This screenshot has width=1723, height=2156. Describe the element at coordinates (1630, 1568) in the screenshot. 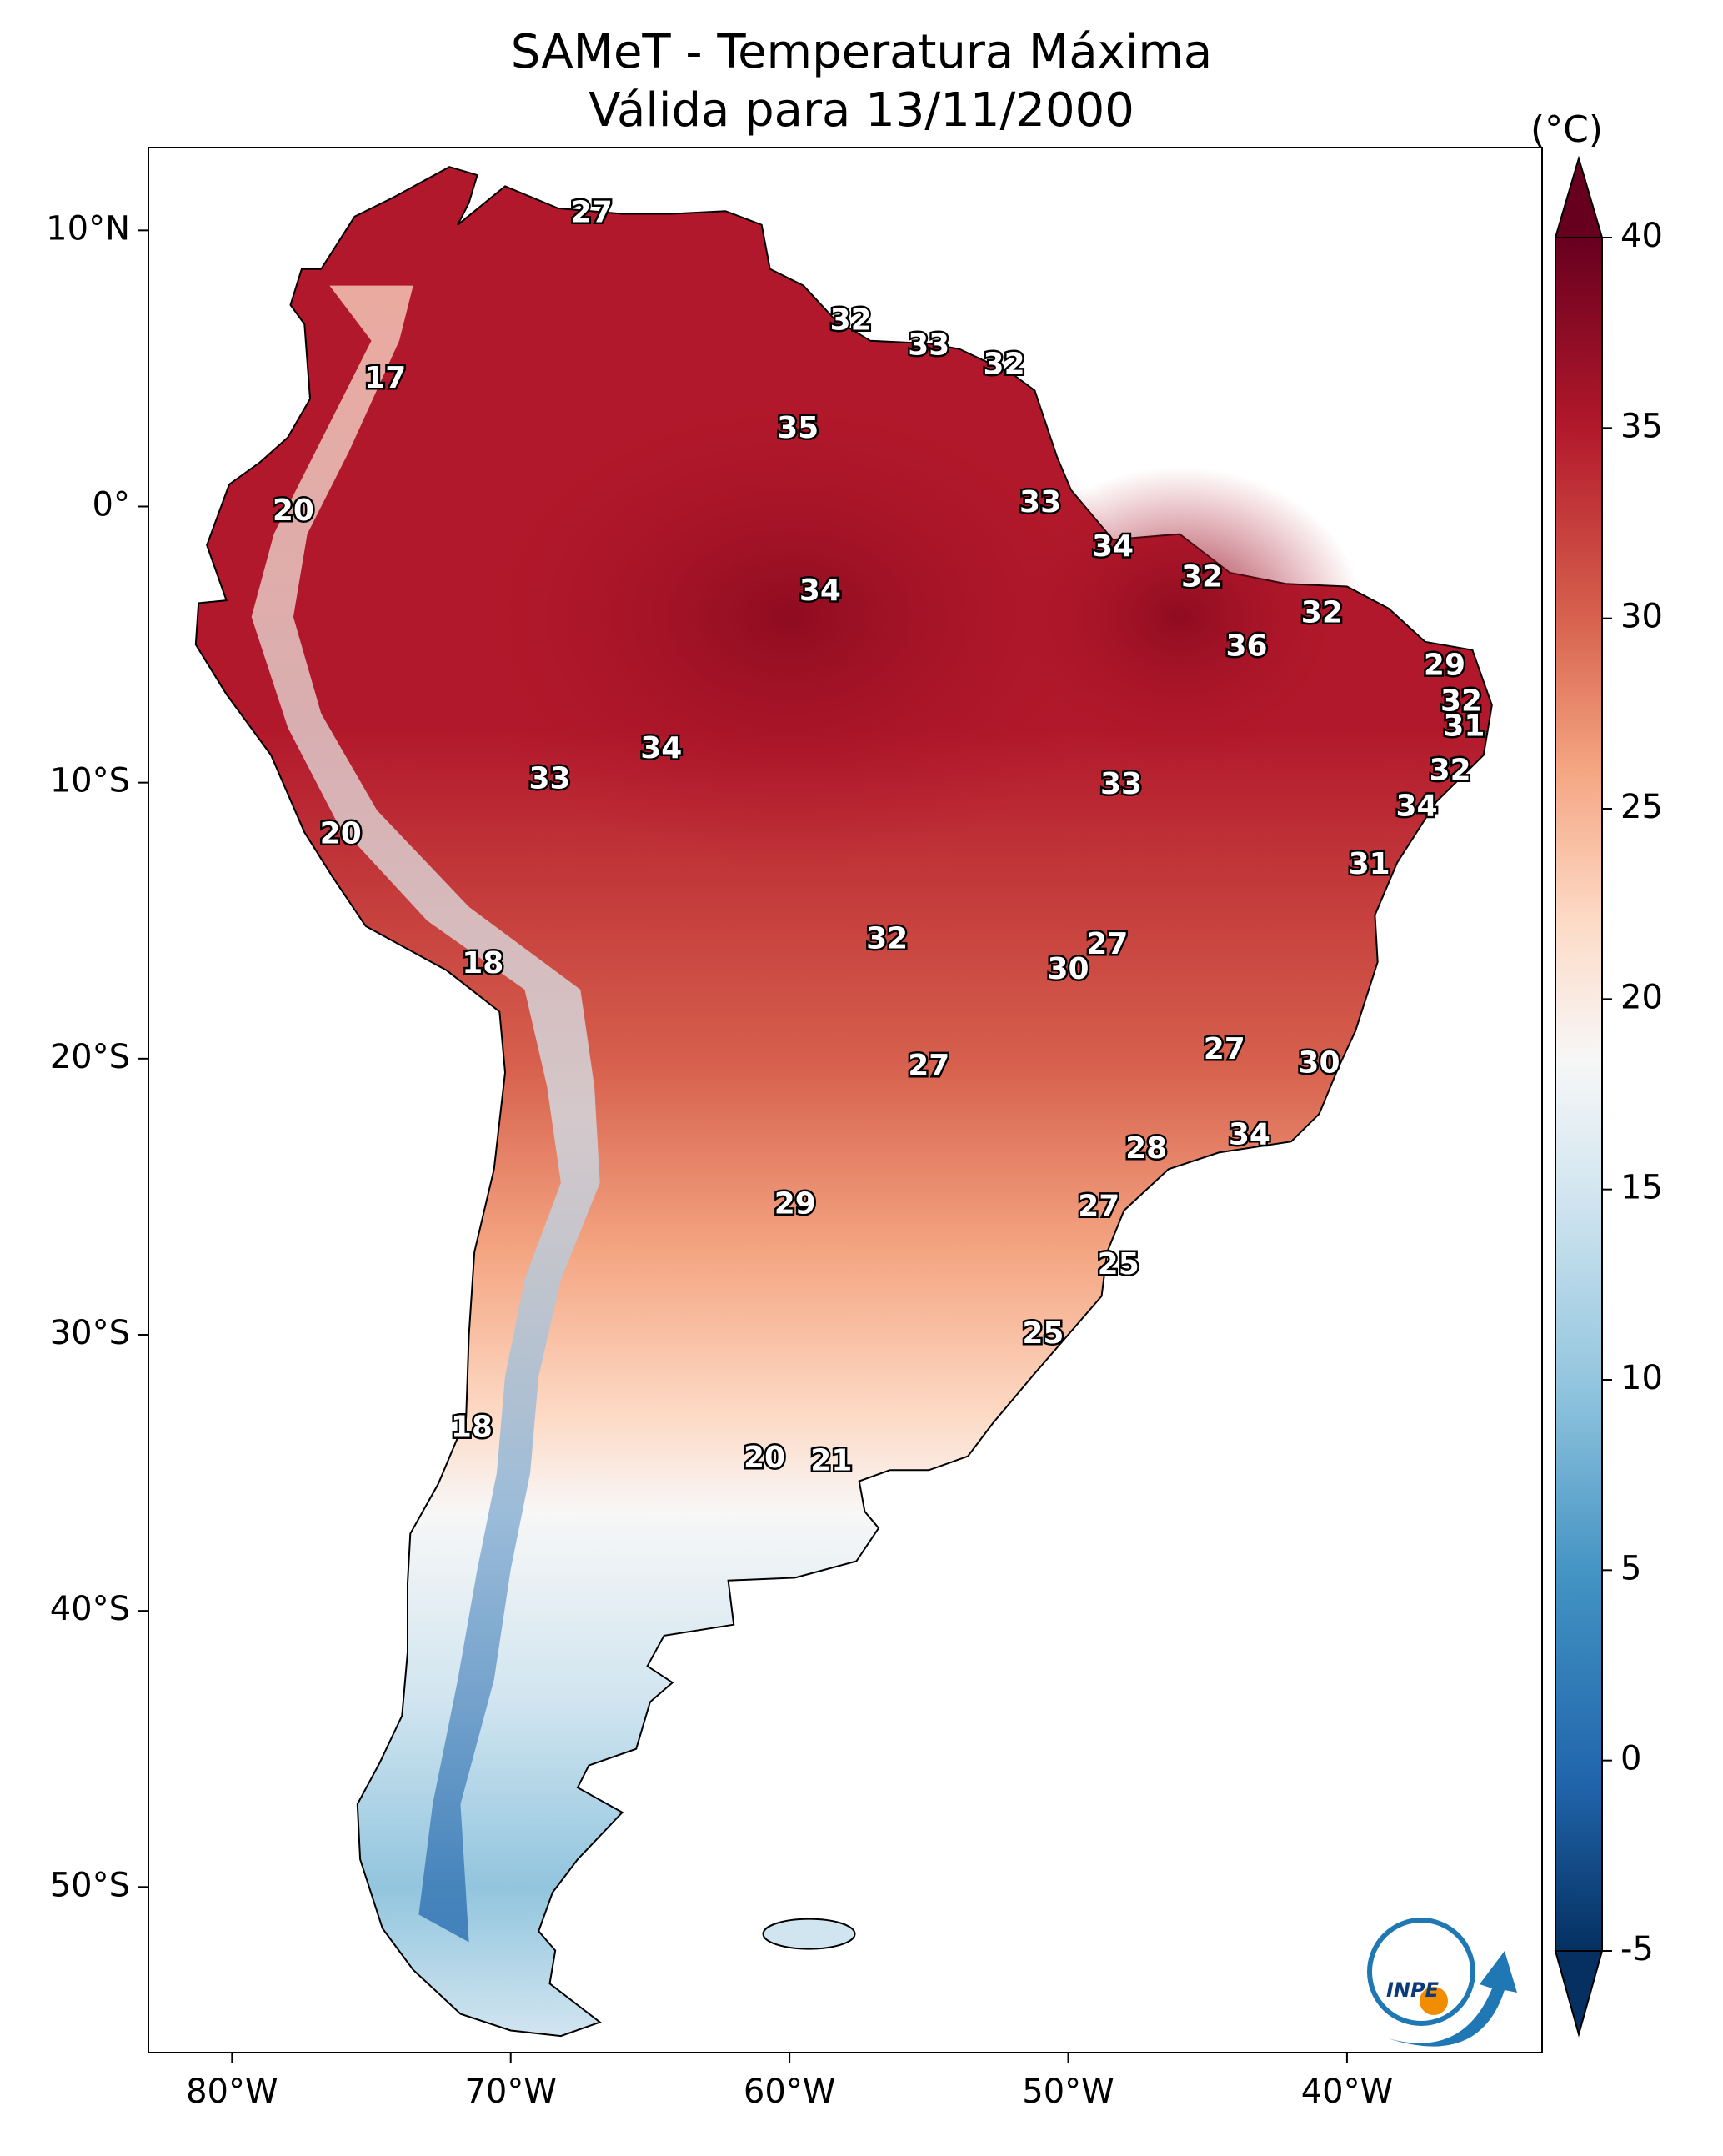

I see `colorbar-tick-label: 5` at that location.